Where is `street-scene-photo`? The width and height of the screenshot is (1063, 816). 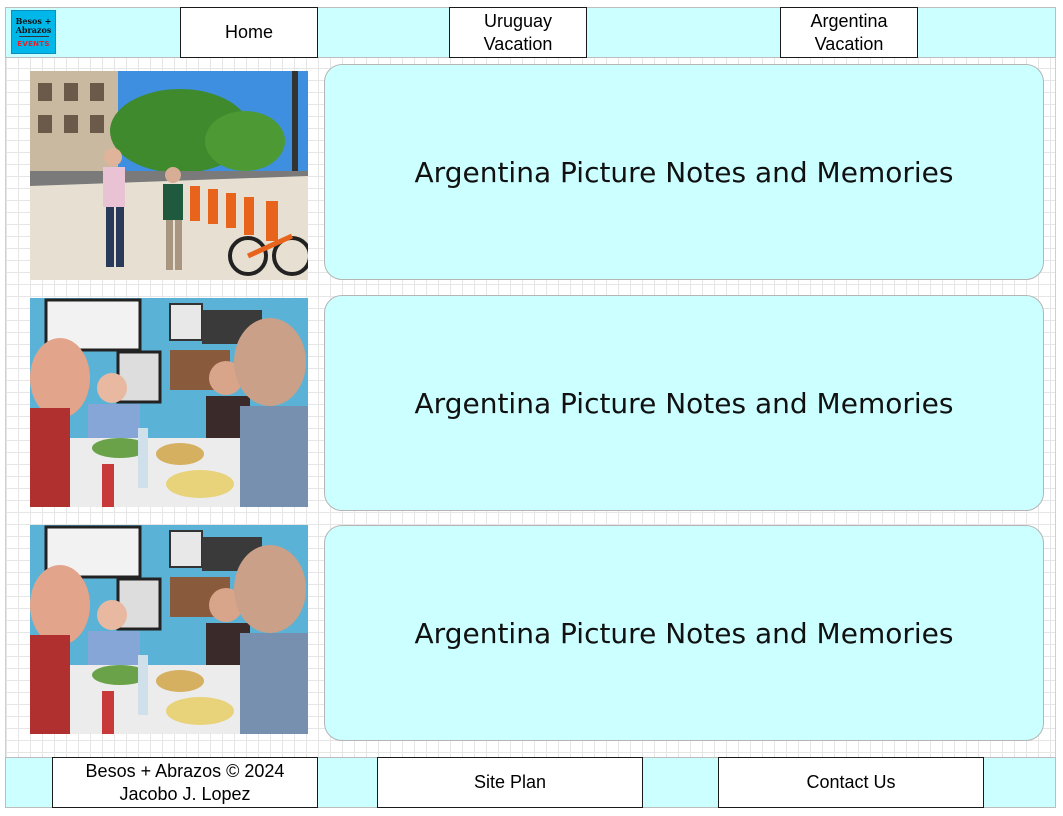
street-scene-photo is located at coordinates (169, 175).